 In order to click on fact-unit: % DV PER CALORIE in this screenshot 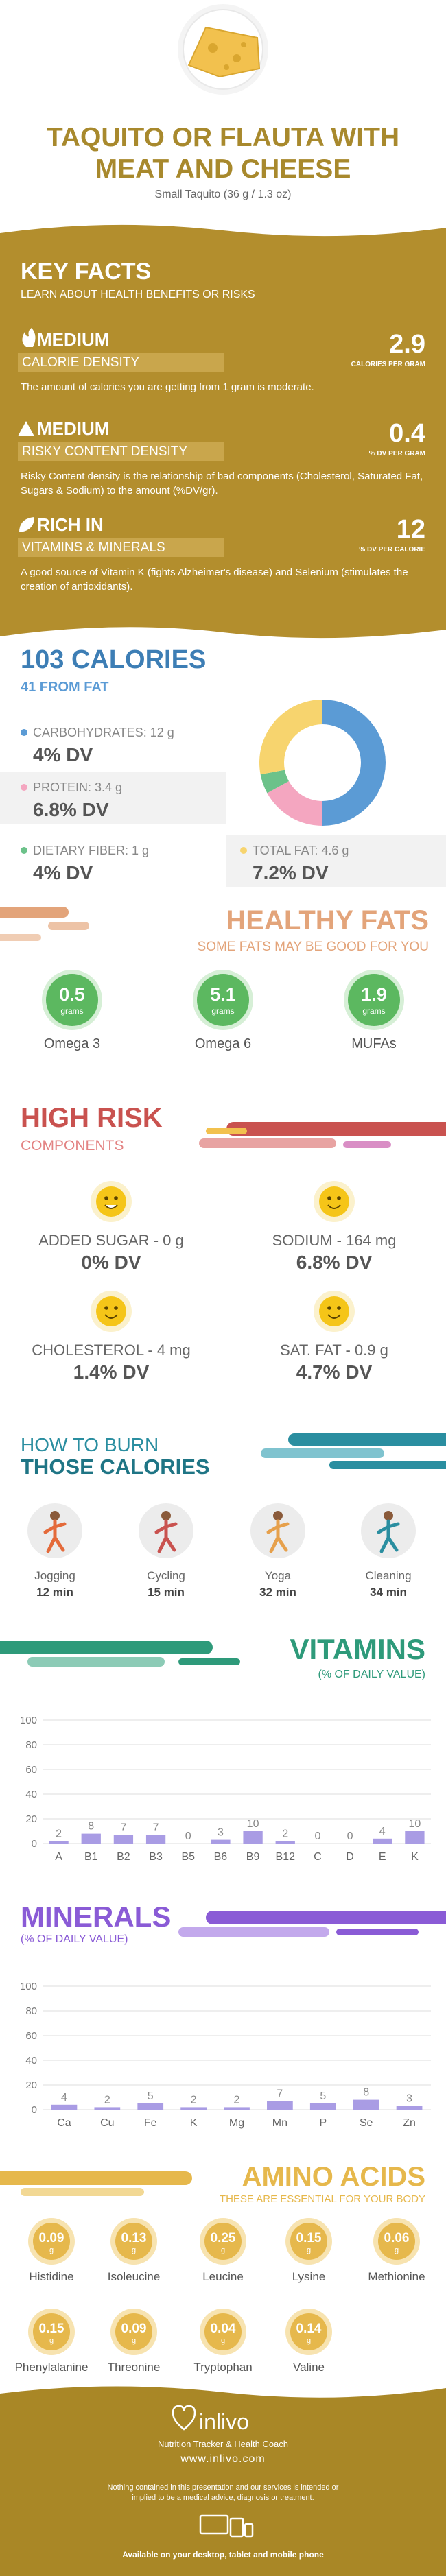, I will do `click(392, 549)`.